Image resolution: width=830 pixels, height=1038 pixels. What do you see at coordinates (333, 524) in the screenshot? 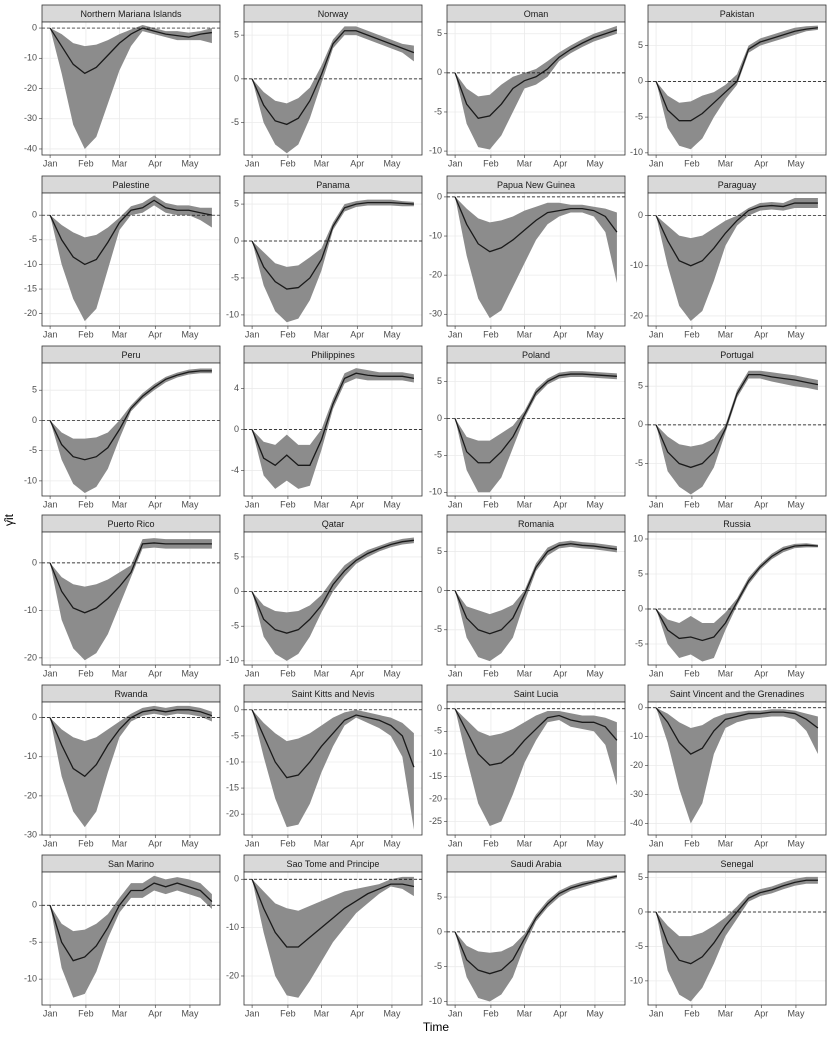
I see `panel-title: Qatar` at bounding box center [333, 524].